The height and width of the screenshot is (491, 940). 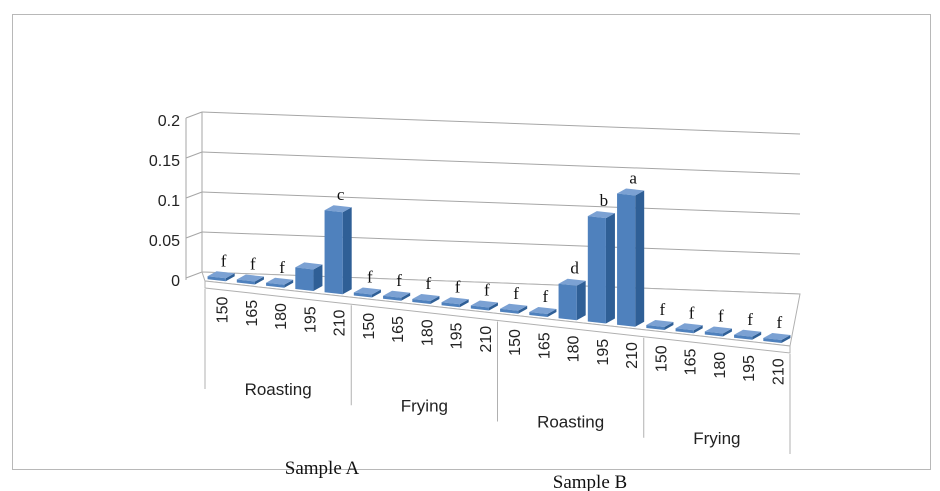 I want to click on sample-label: Sample B, so click(x=590, y=481).